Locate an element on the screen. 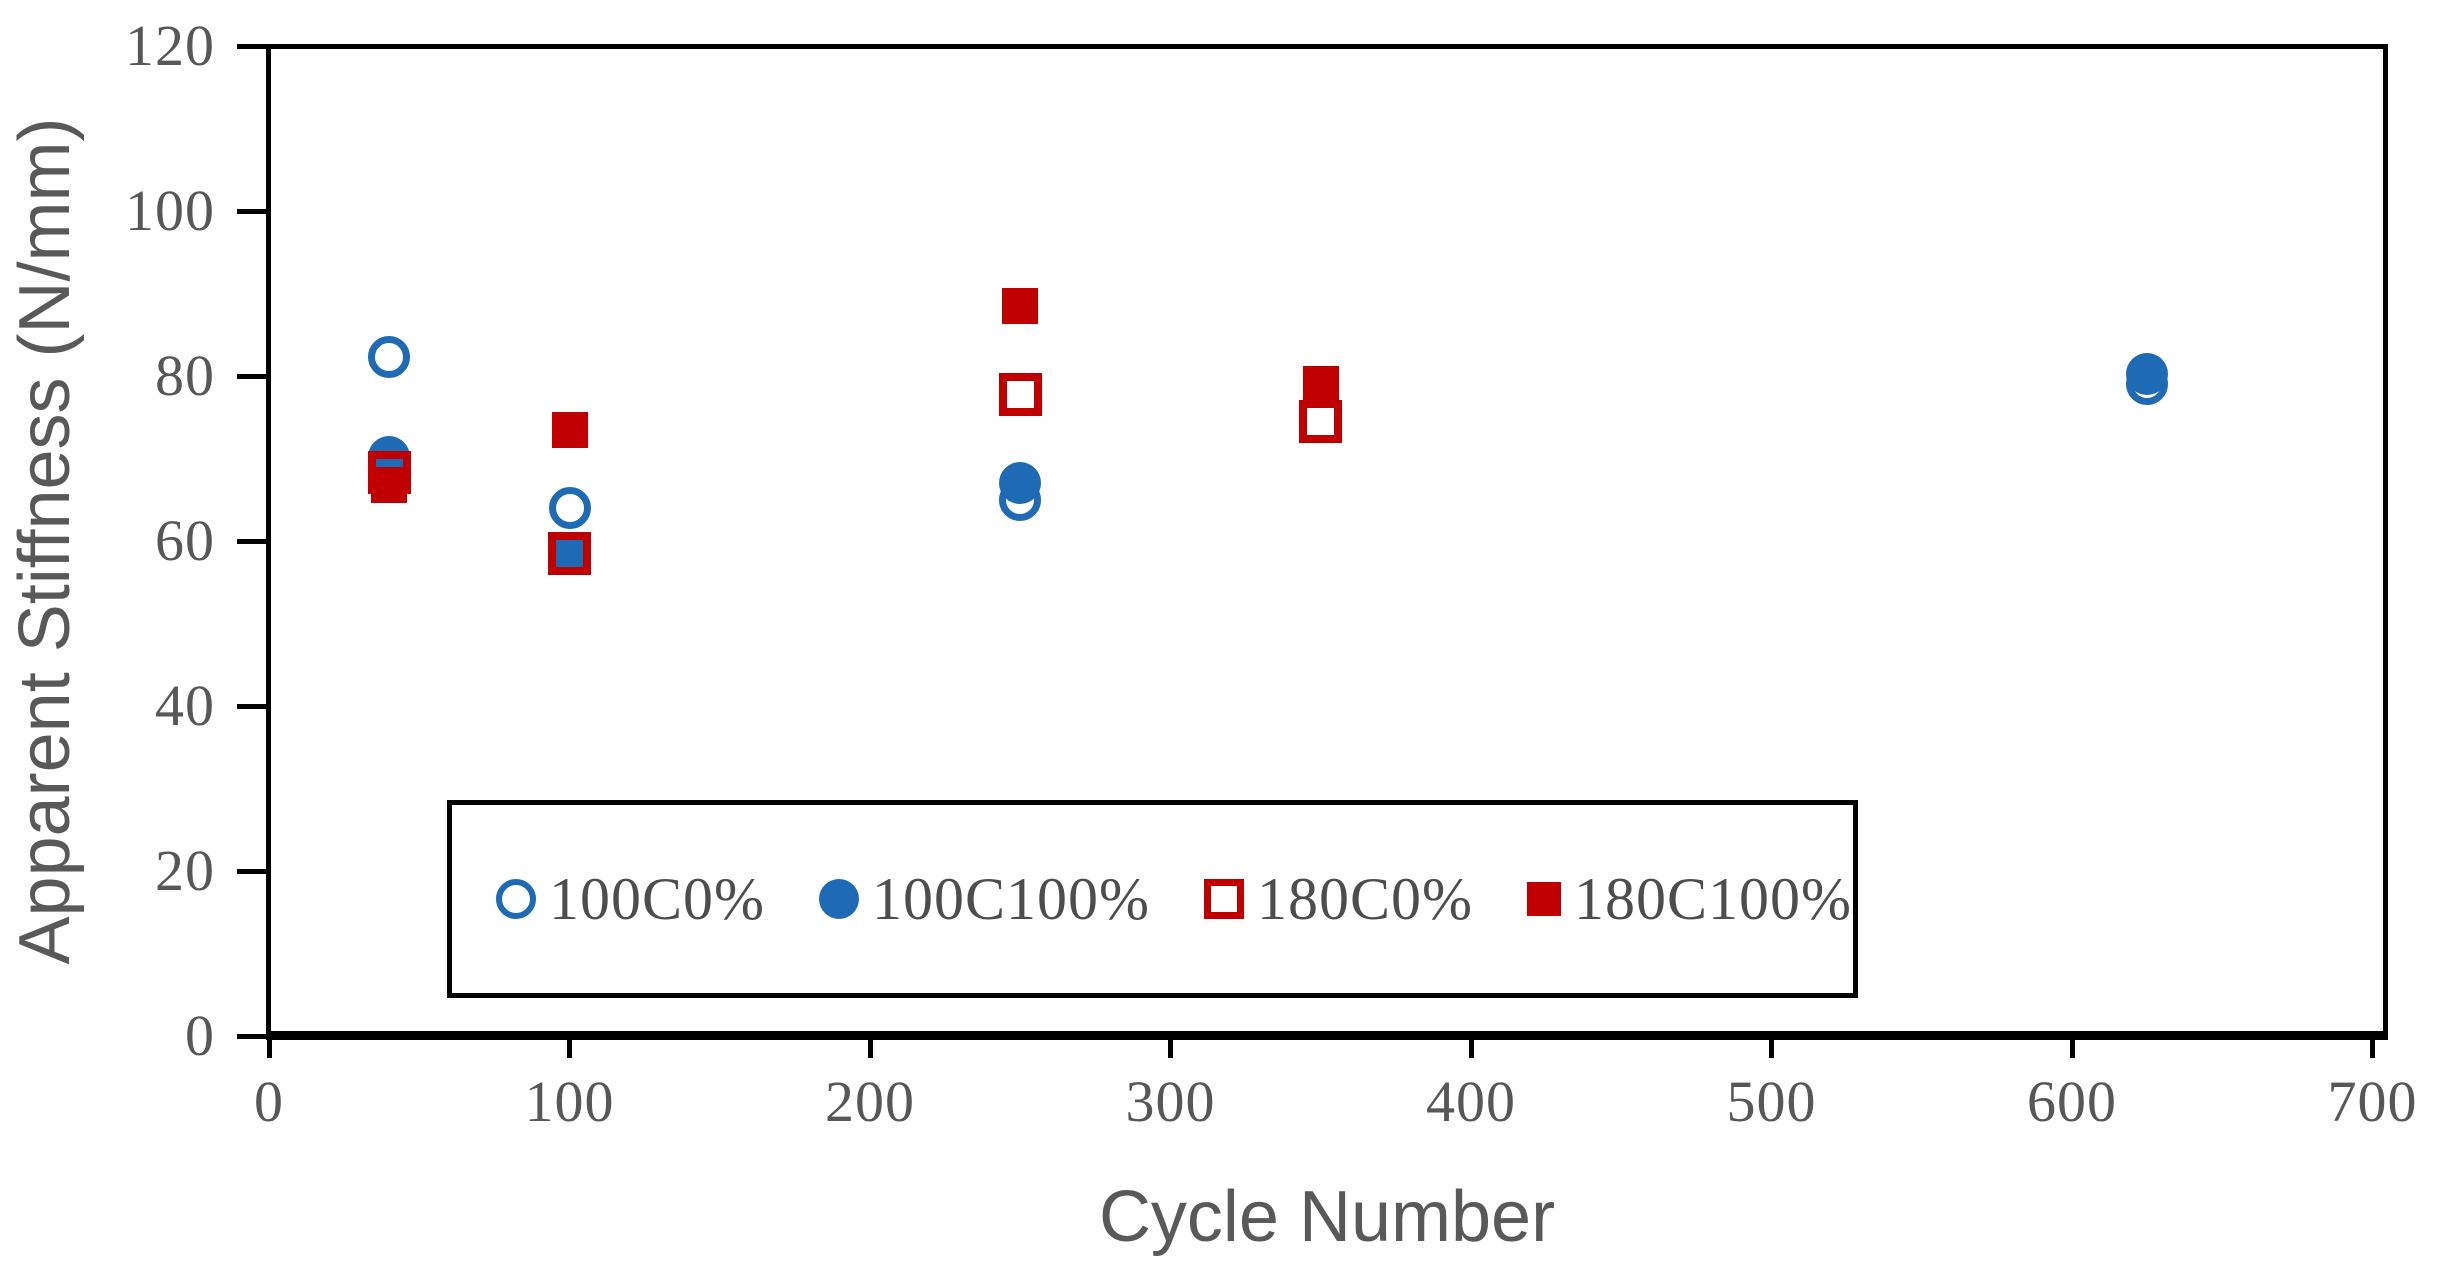 This screenshot has width=2443, height=1281. legend-label: 100C0% is located at coordinates (657, 898).